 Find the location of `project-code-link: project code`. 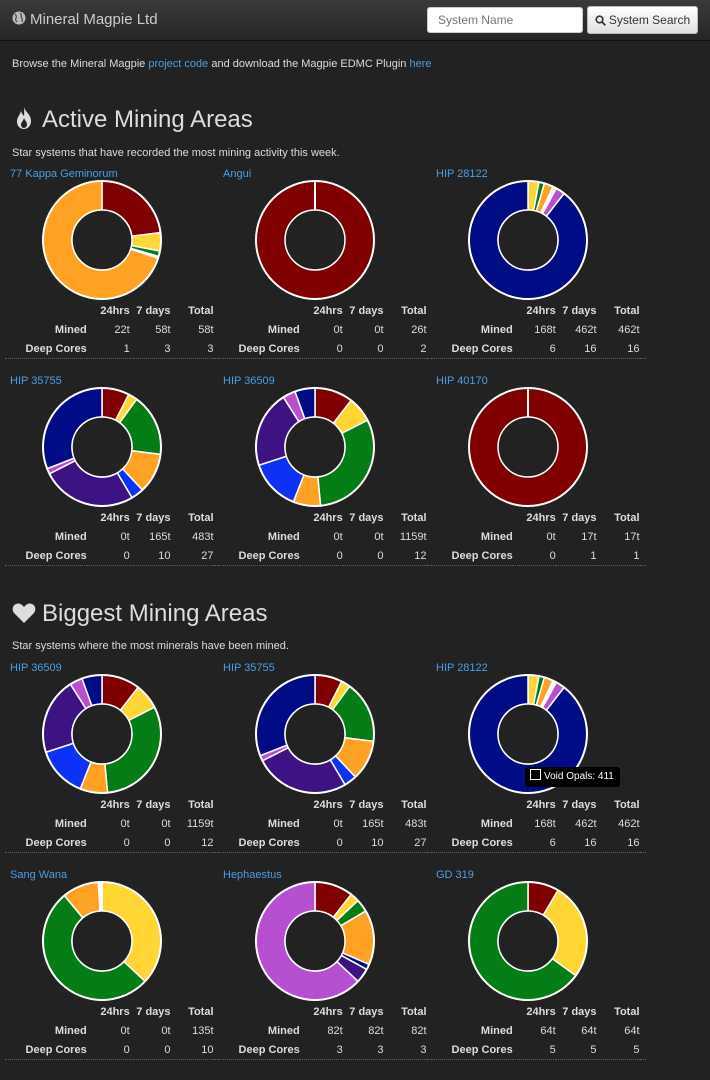

project-code-link: project code is located at coordinates (178, 64).